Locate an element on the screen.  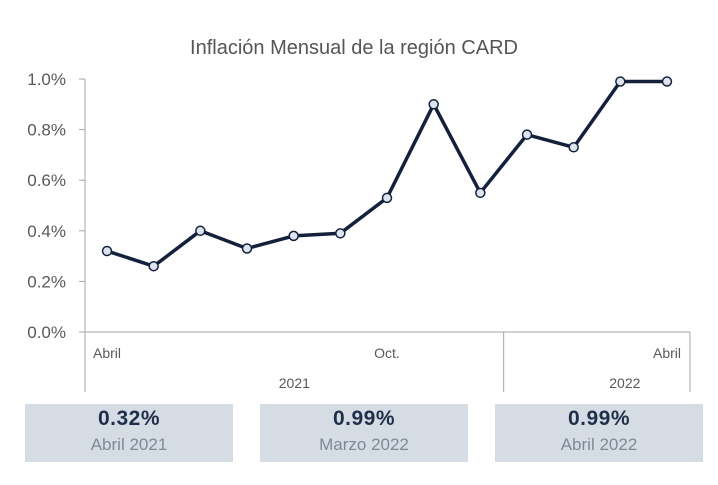
x-tick-label: Oct. is located at coordinates (387, 353).